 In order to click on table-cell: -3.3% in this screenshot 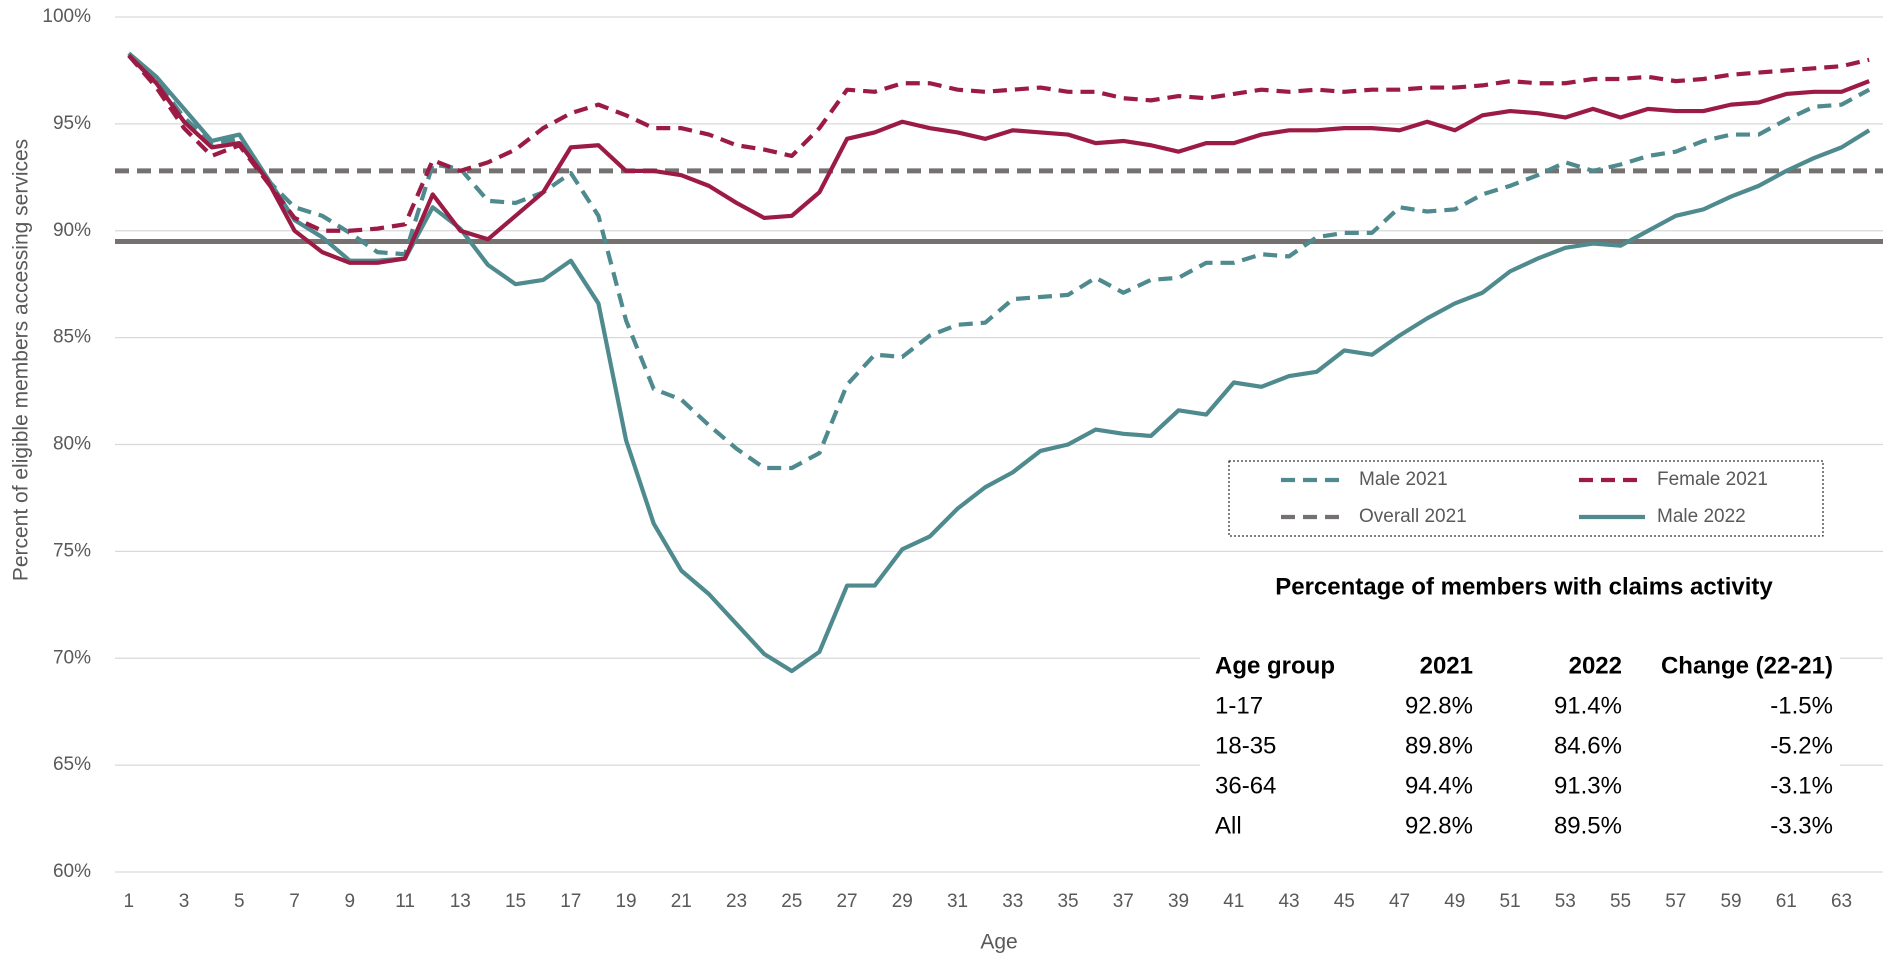, I will do `click(1801, 825)`.